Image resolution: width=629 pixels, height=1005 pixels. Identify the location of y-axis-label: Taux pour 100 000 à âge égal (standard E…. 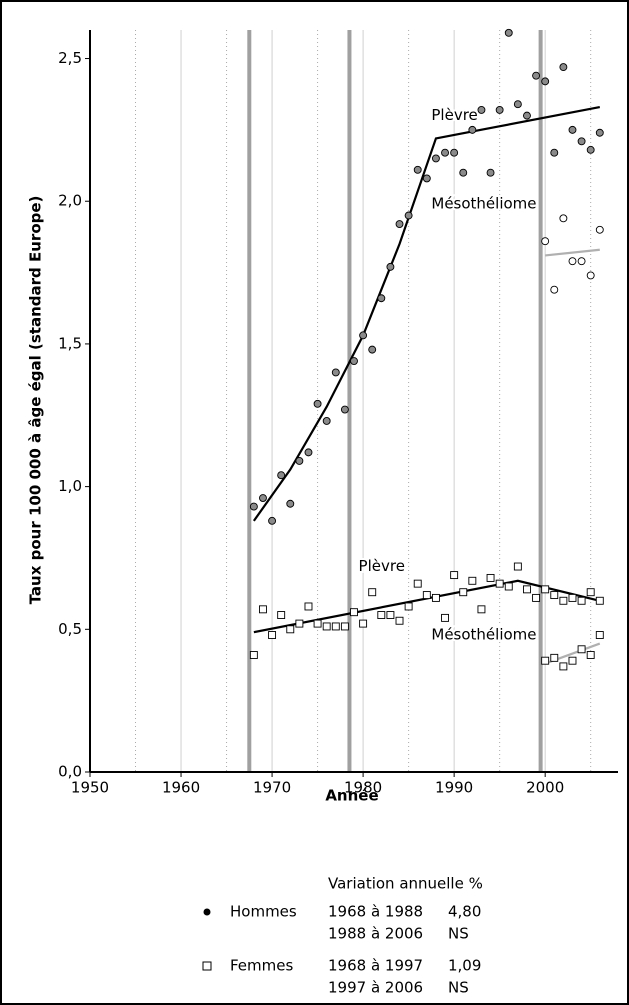
(36, 400).